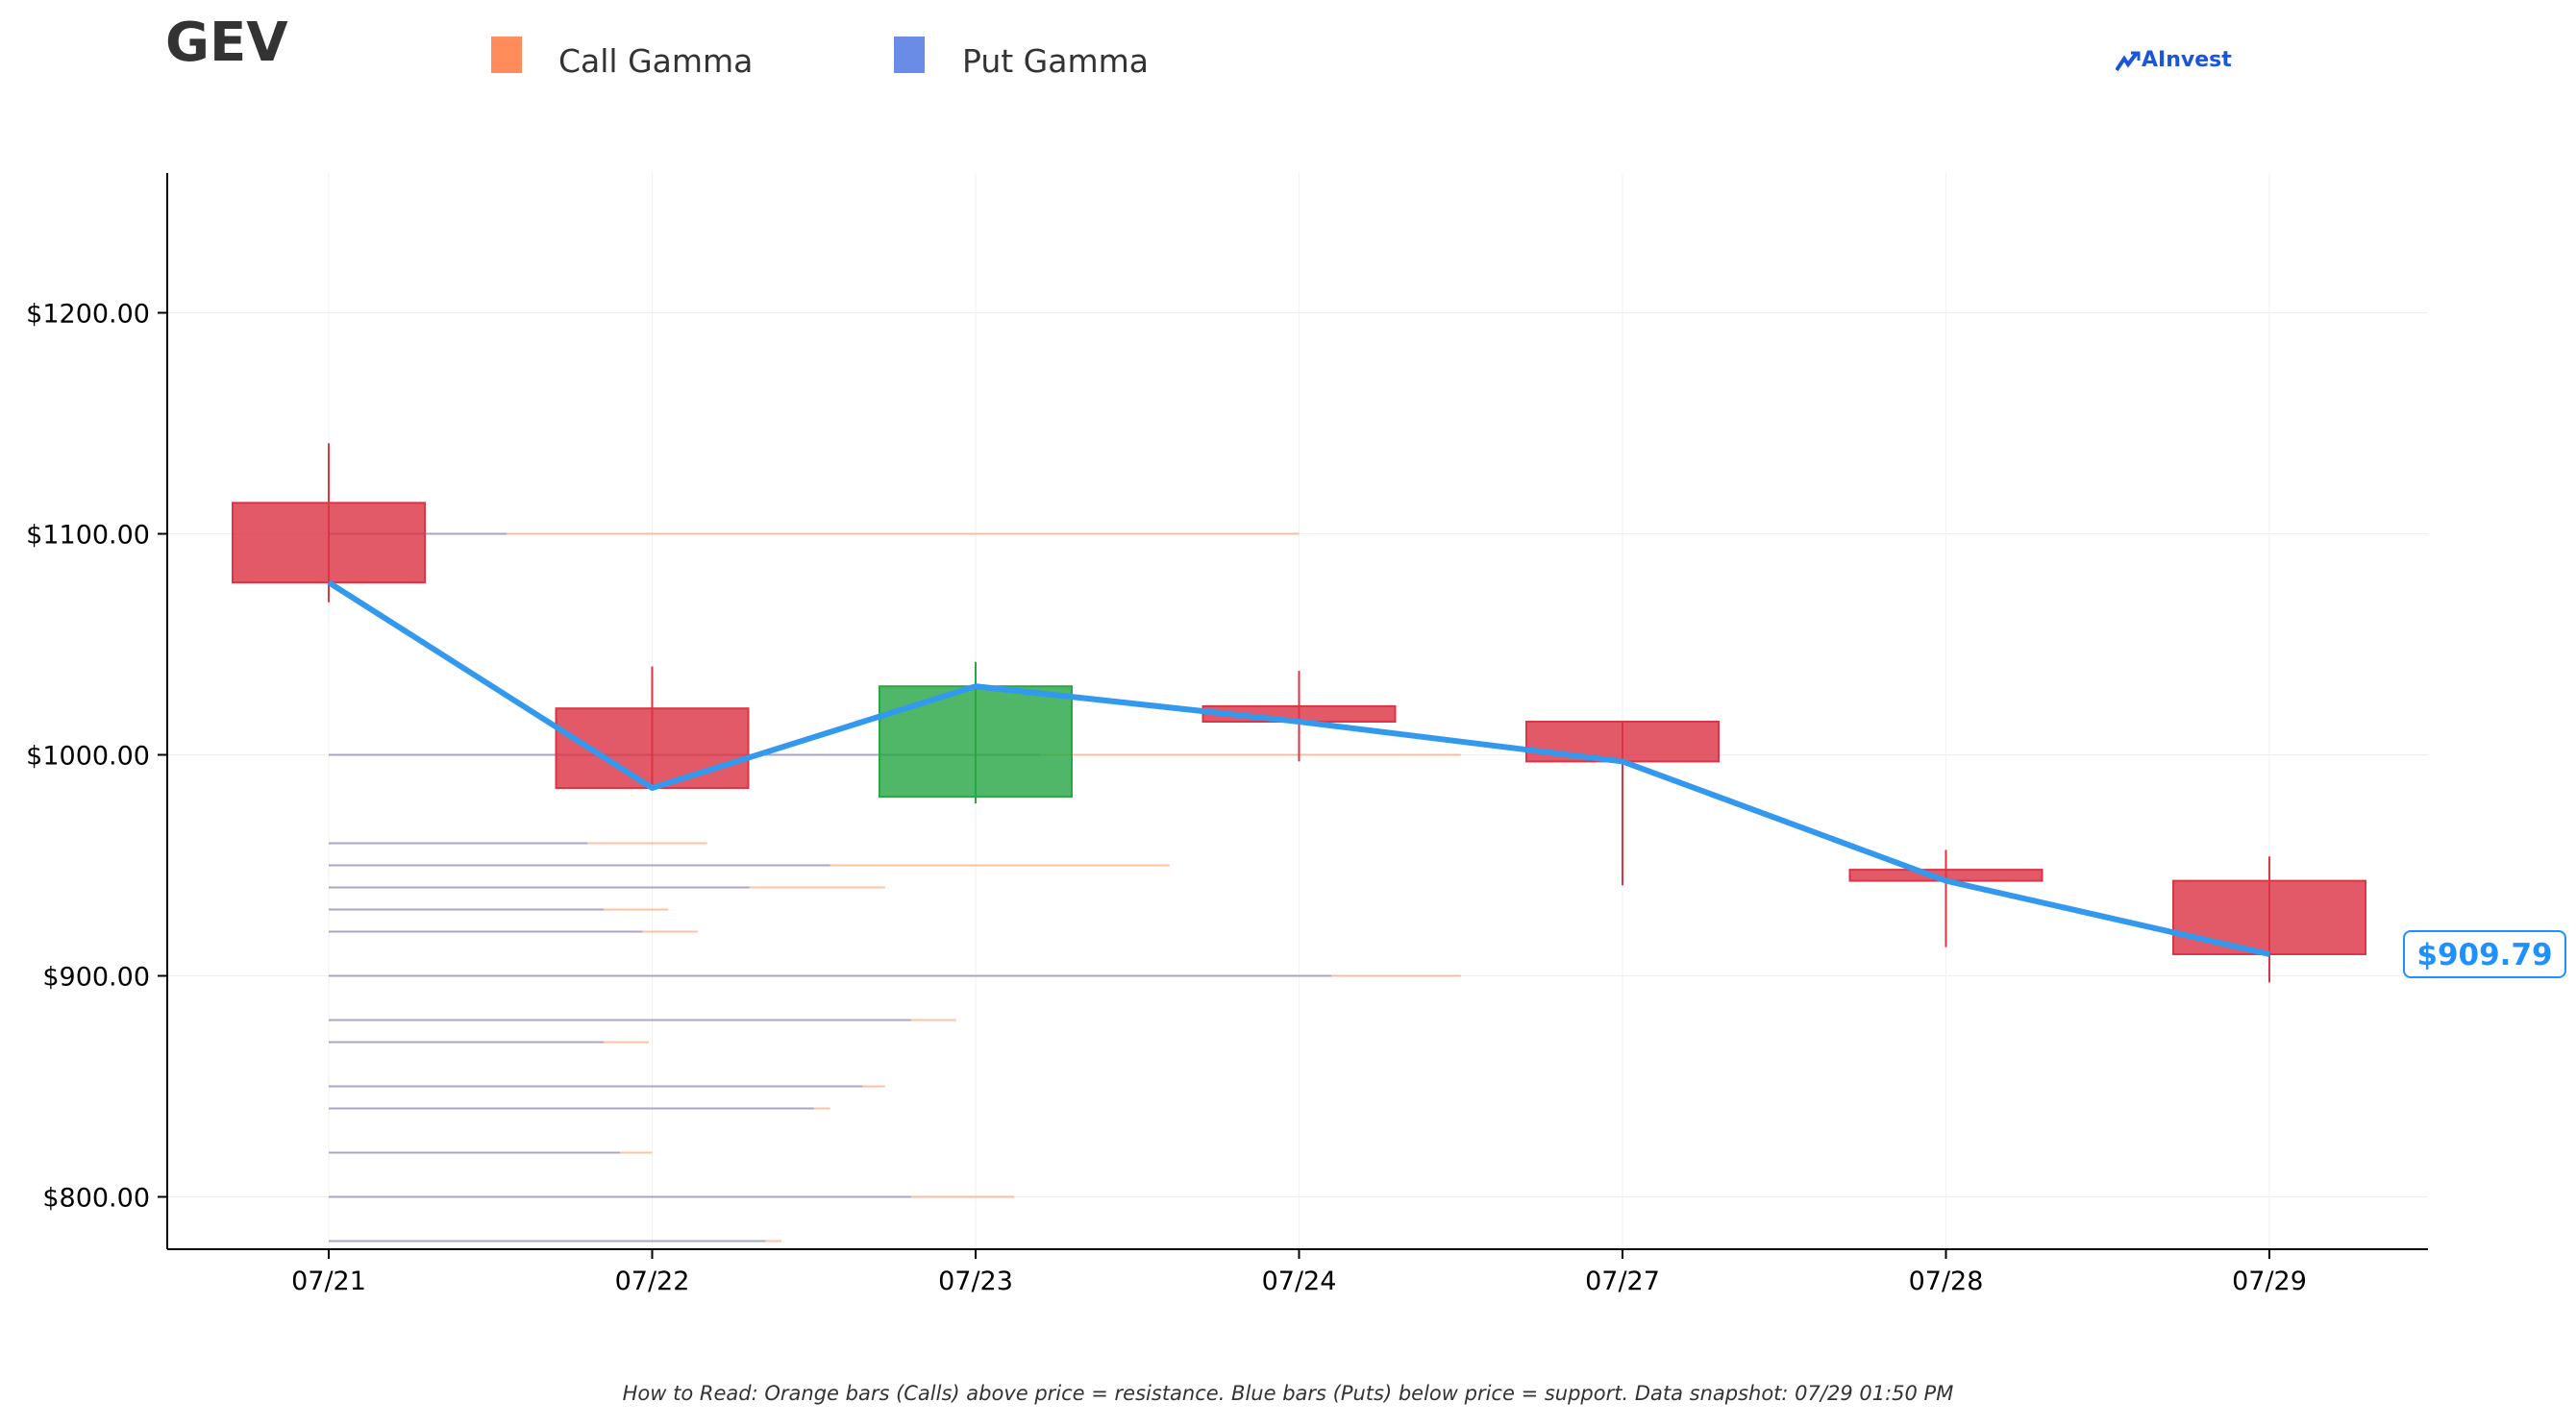 The image size is (2576, 1427). What do you see at coordinates (507, 55) in the screenshot?
I see `call-gamma-swatch` at bounding box center [507, 55].